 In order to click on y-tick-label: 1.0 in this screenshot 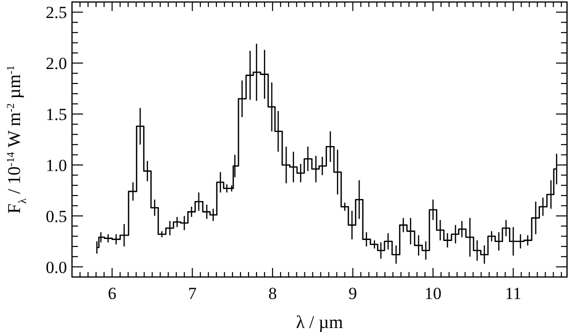, I will do `click(56, 165)`.